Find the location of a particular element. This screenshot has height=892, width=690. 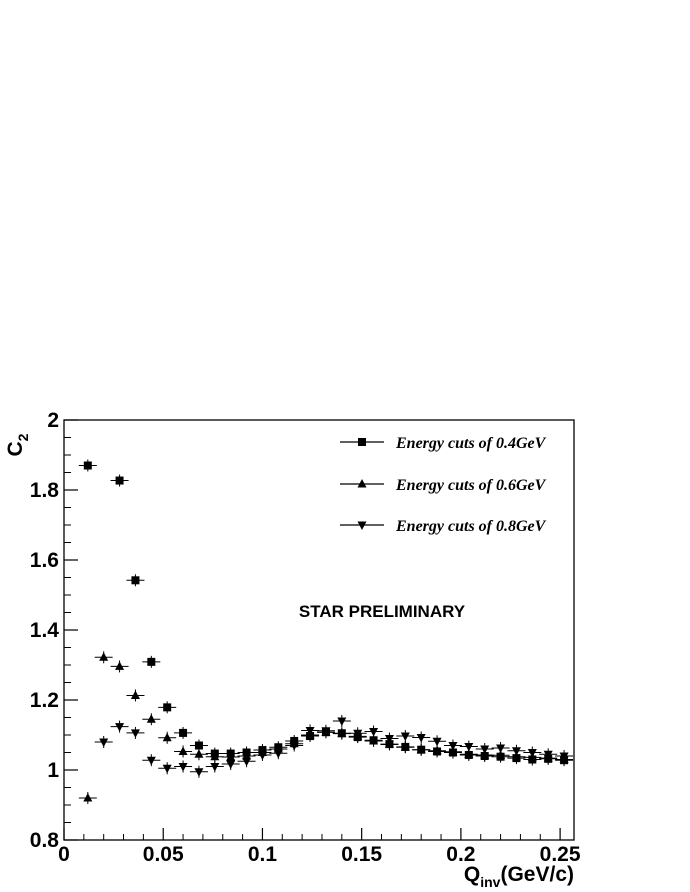

x-tick-label: 0.25 is located at coordinates (560, 854).